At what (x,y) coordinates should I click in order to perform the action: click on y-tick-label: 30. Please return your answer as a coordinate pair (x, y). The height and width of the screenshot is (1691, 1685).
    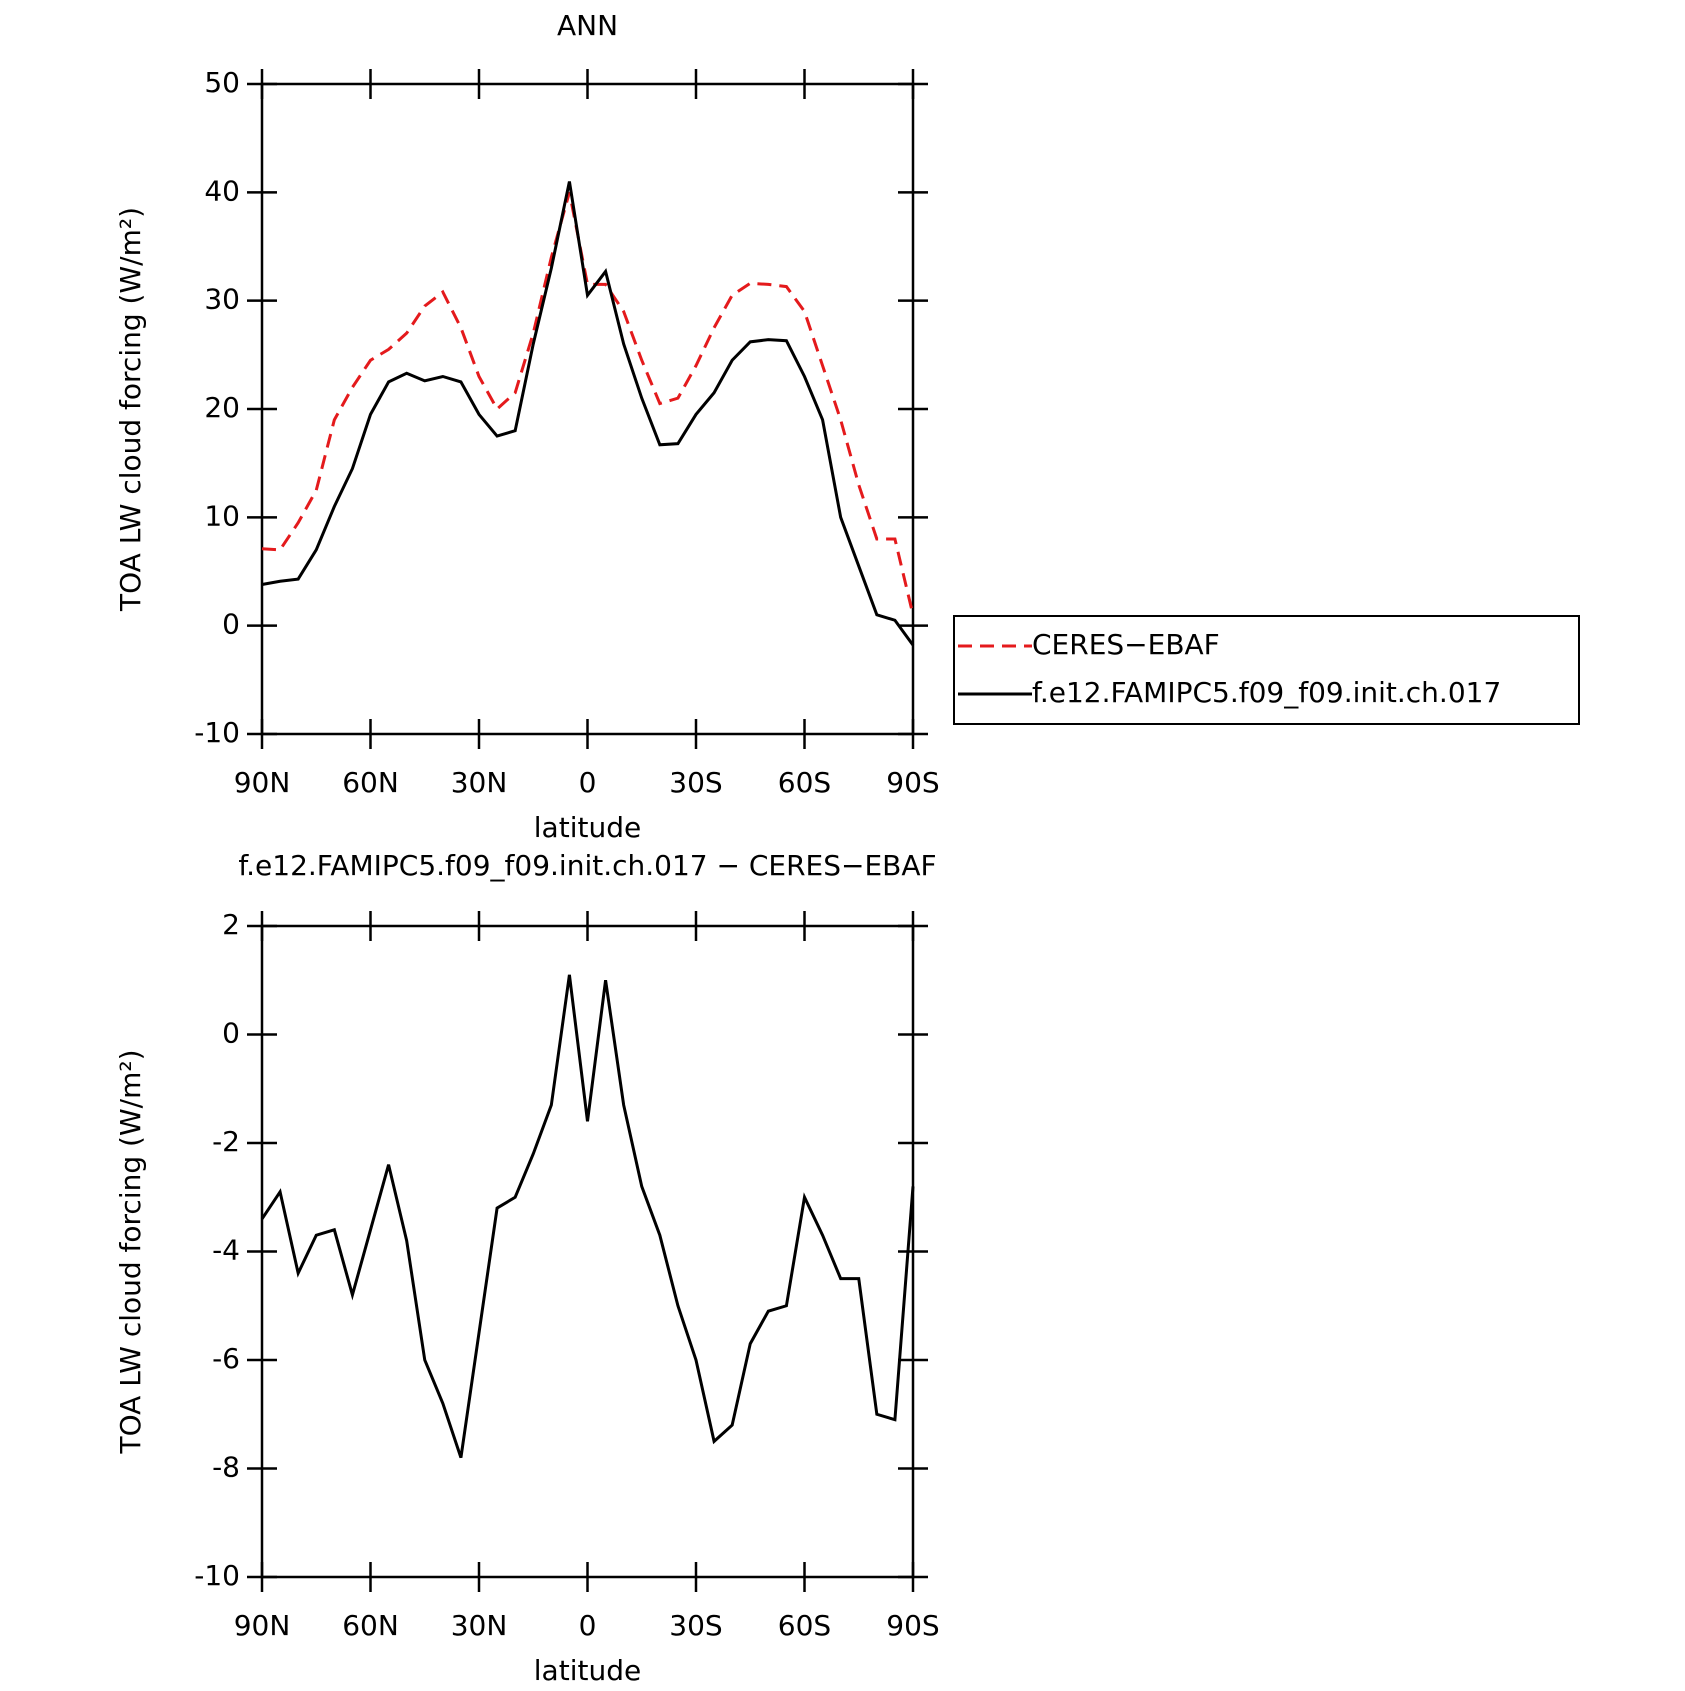
    Looking at the image, I should click on (222, 299).